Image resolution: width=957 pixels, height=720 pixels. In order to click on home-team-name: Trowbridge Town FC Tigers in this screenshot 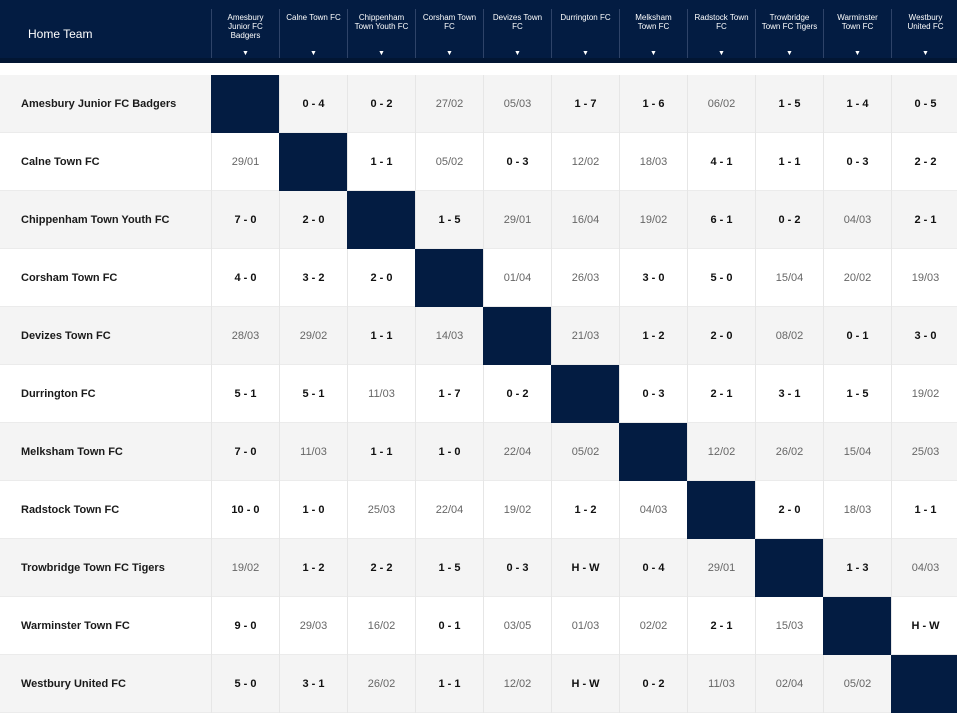, I will do `click(93, 568)`.